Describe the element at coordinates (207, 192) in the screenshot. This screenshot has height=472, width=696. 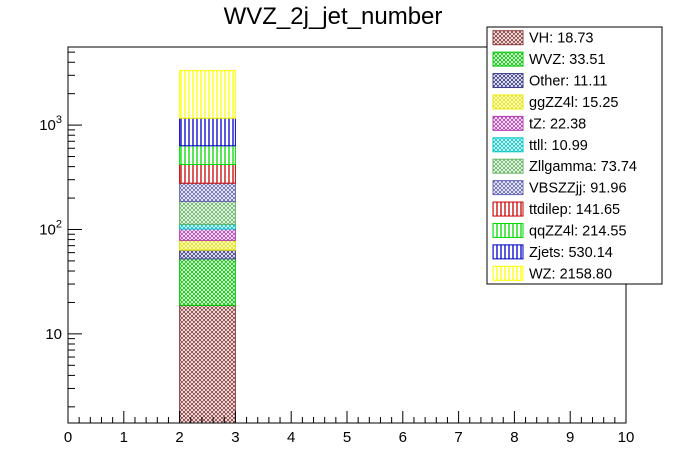
I see `bar-segment-vbszzjj` at that location.